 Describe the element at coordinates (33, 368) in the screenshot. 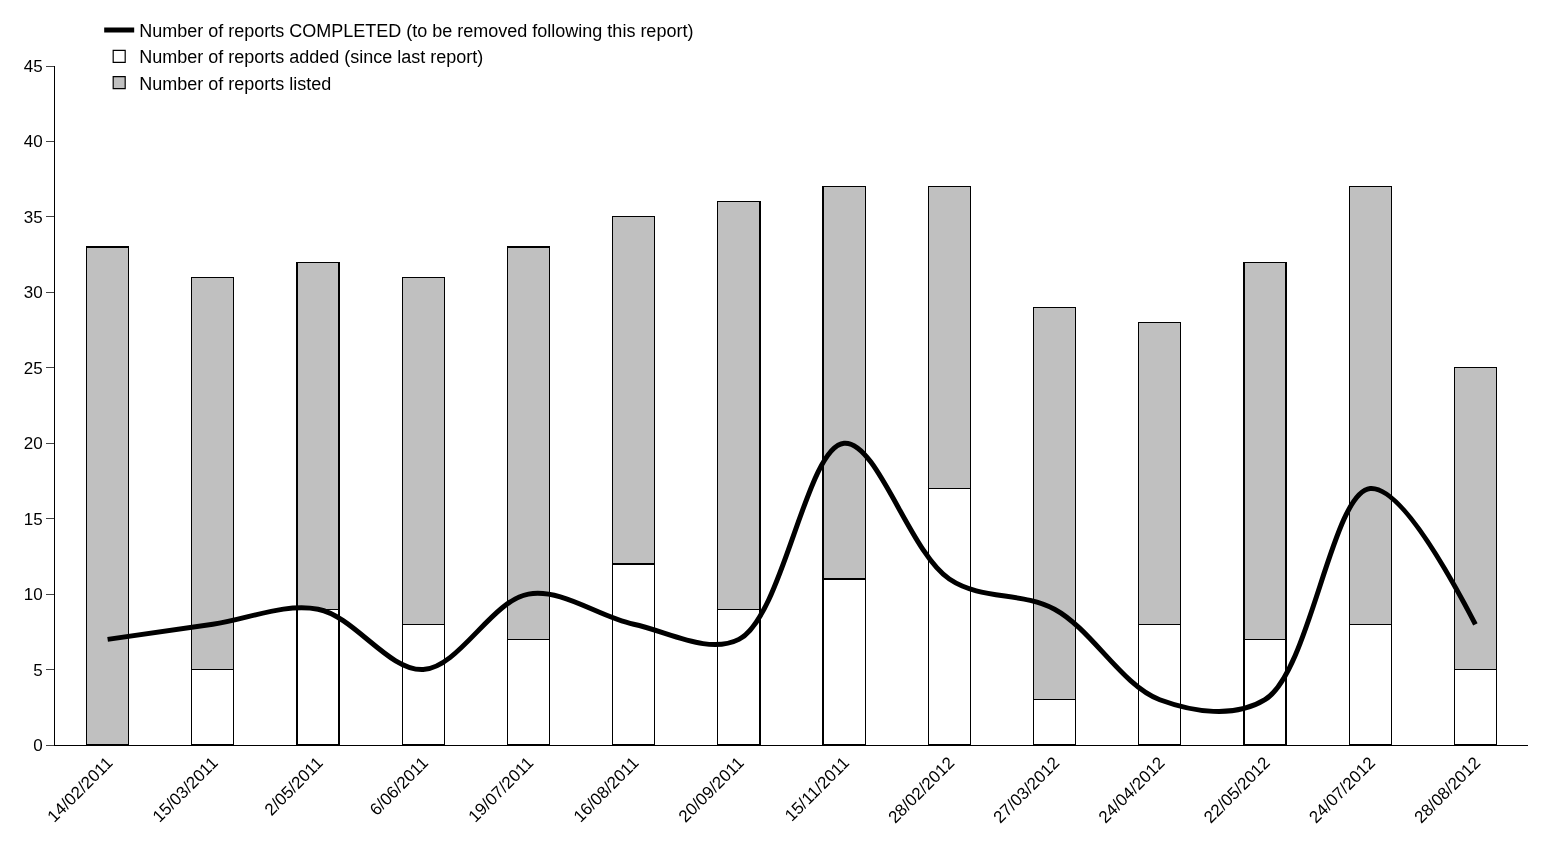

I see `y-tick-label: 25` at that location.